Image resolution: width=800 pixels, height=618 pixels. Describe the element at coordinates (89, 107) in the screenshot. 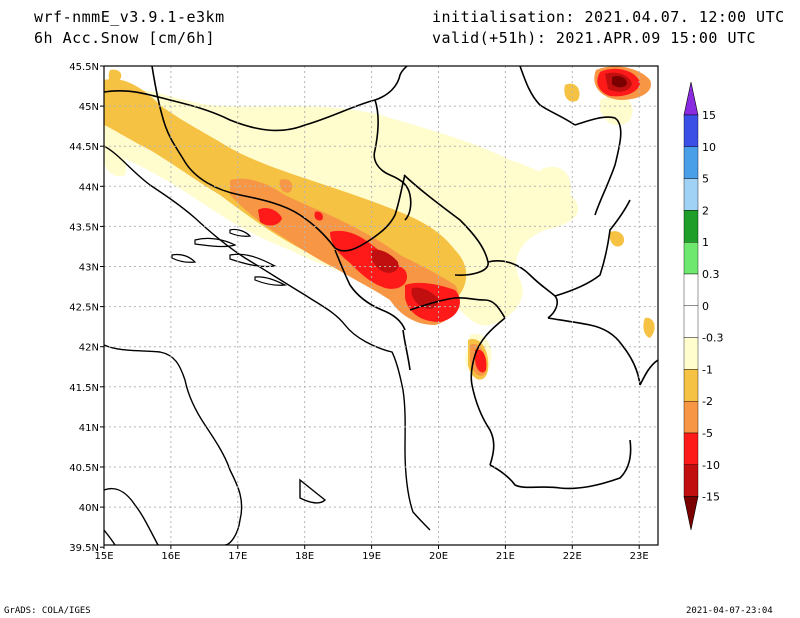

I see `lat-tick-label: 45N` at that location.